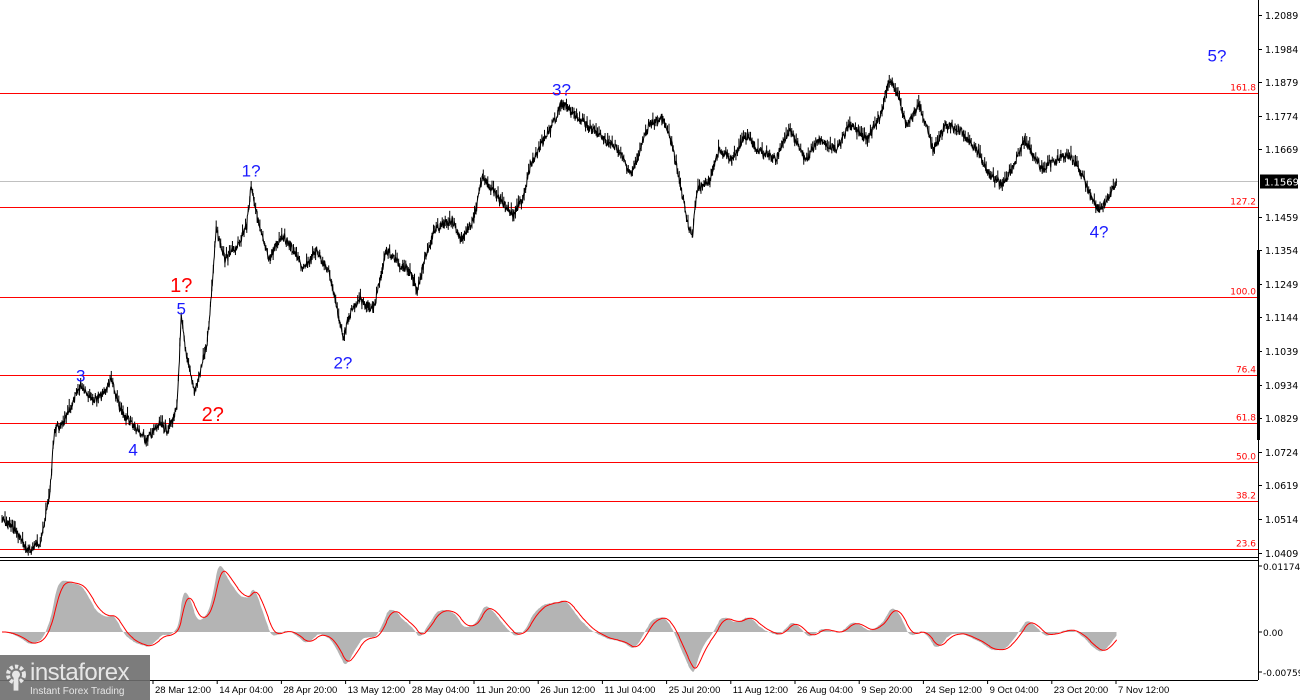  Describe the element at coordinates (567, 690) in the screenshot. I see `time-tick-label: 26 Jun 12:00` at that location.